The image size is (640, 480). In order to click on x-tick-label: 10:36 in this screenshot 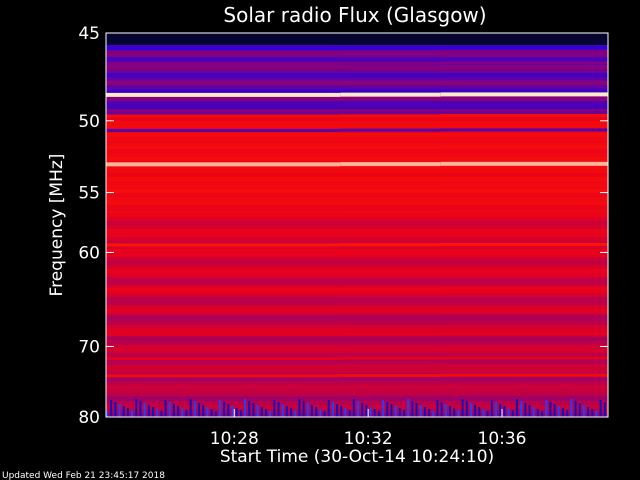, I will do `click(502, 439)`.